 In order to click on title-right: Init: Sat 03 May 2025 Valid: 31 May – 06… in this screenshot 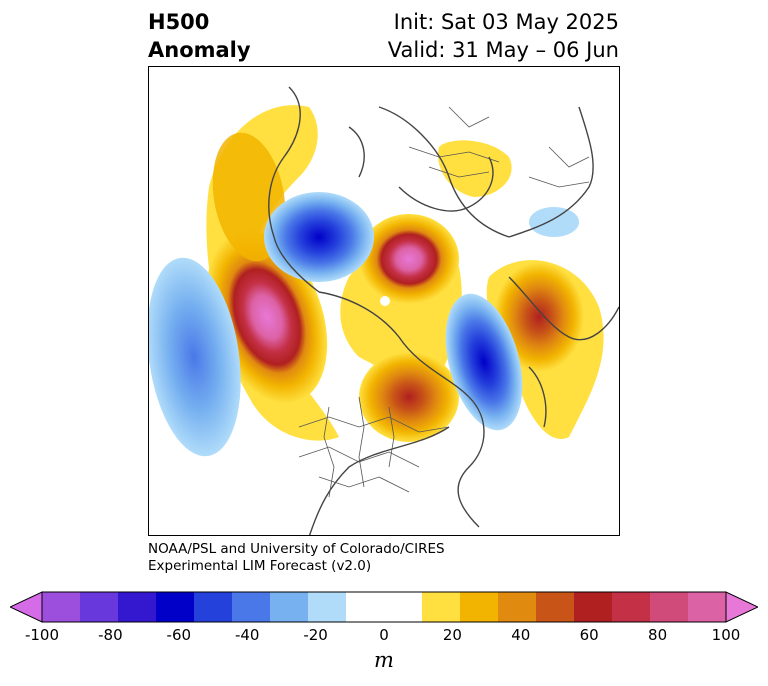, I will do `click(503, 36)`.